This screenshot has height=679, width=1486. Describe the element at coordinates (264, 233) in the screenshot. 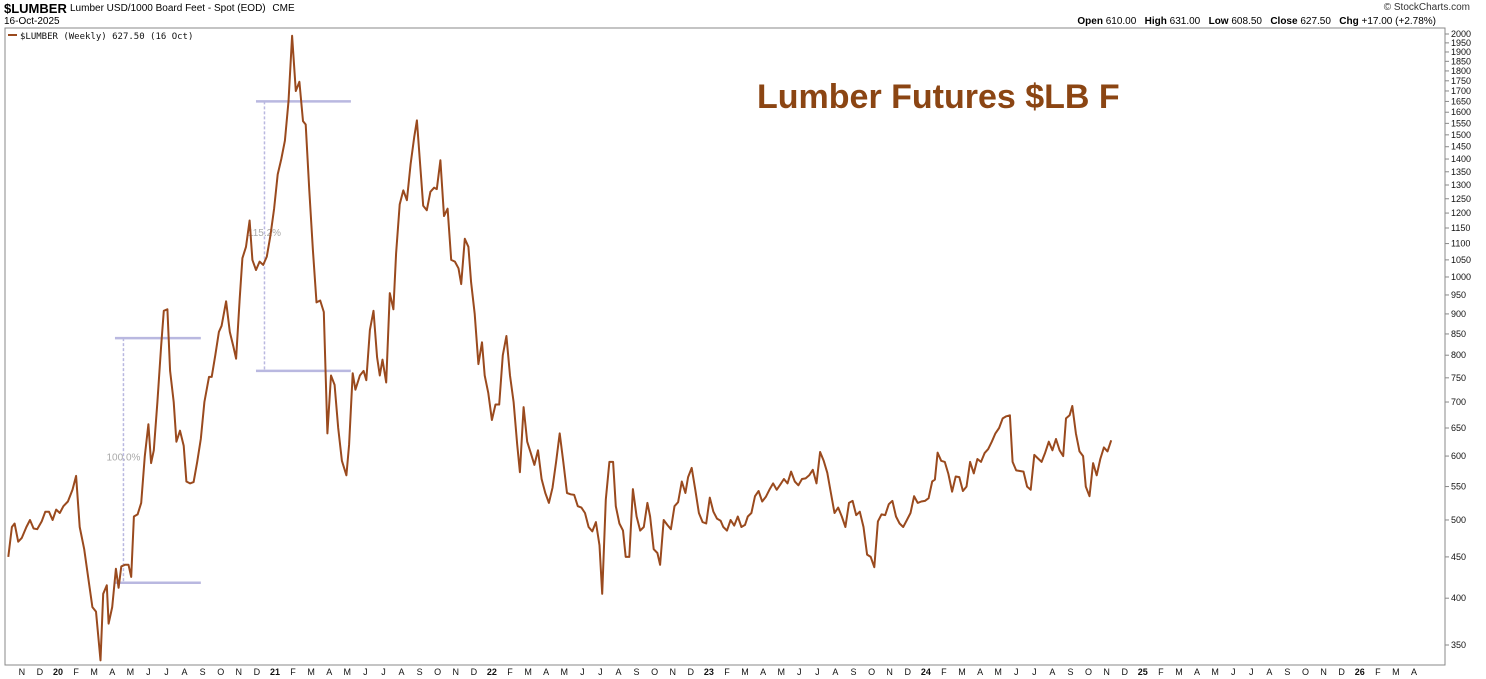

I see `measure-label: 115.2%` at that location.